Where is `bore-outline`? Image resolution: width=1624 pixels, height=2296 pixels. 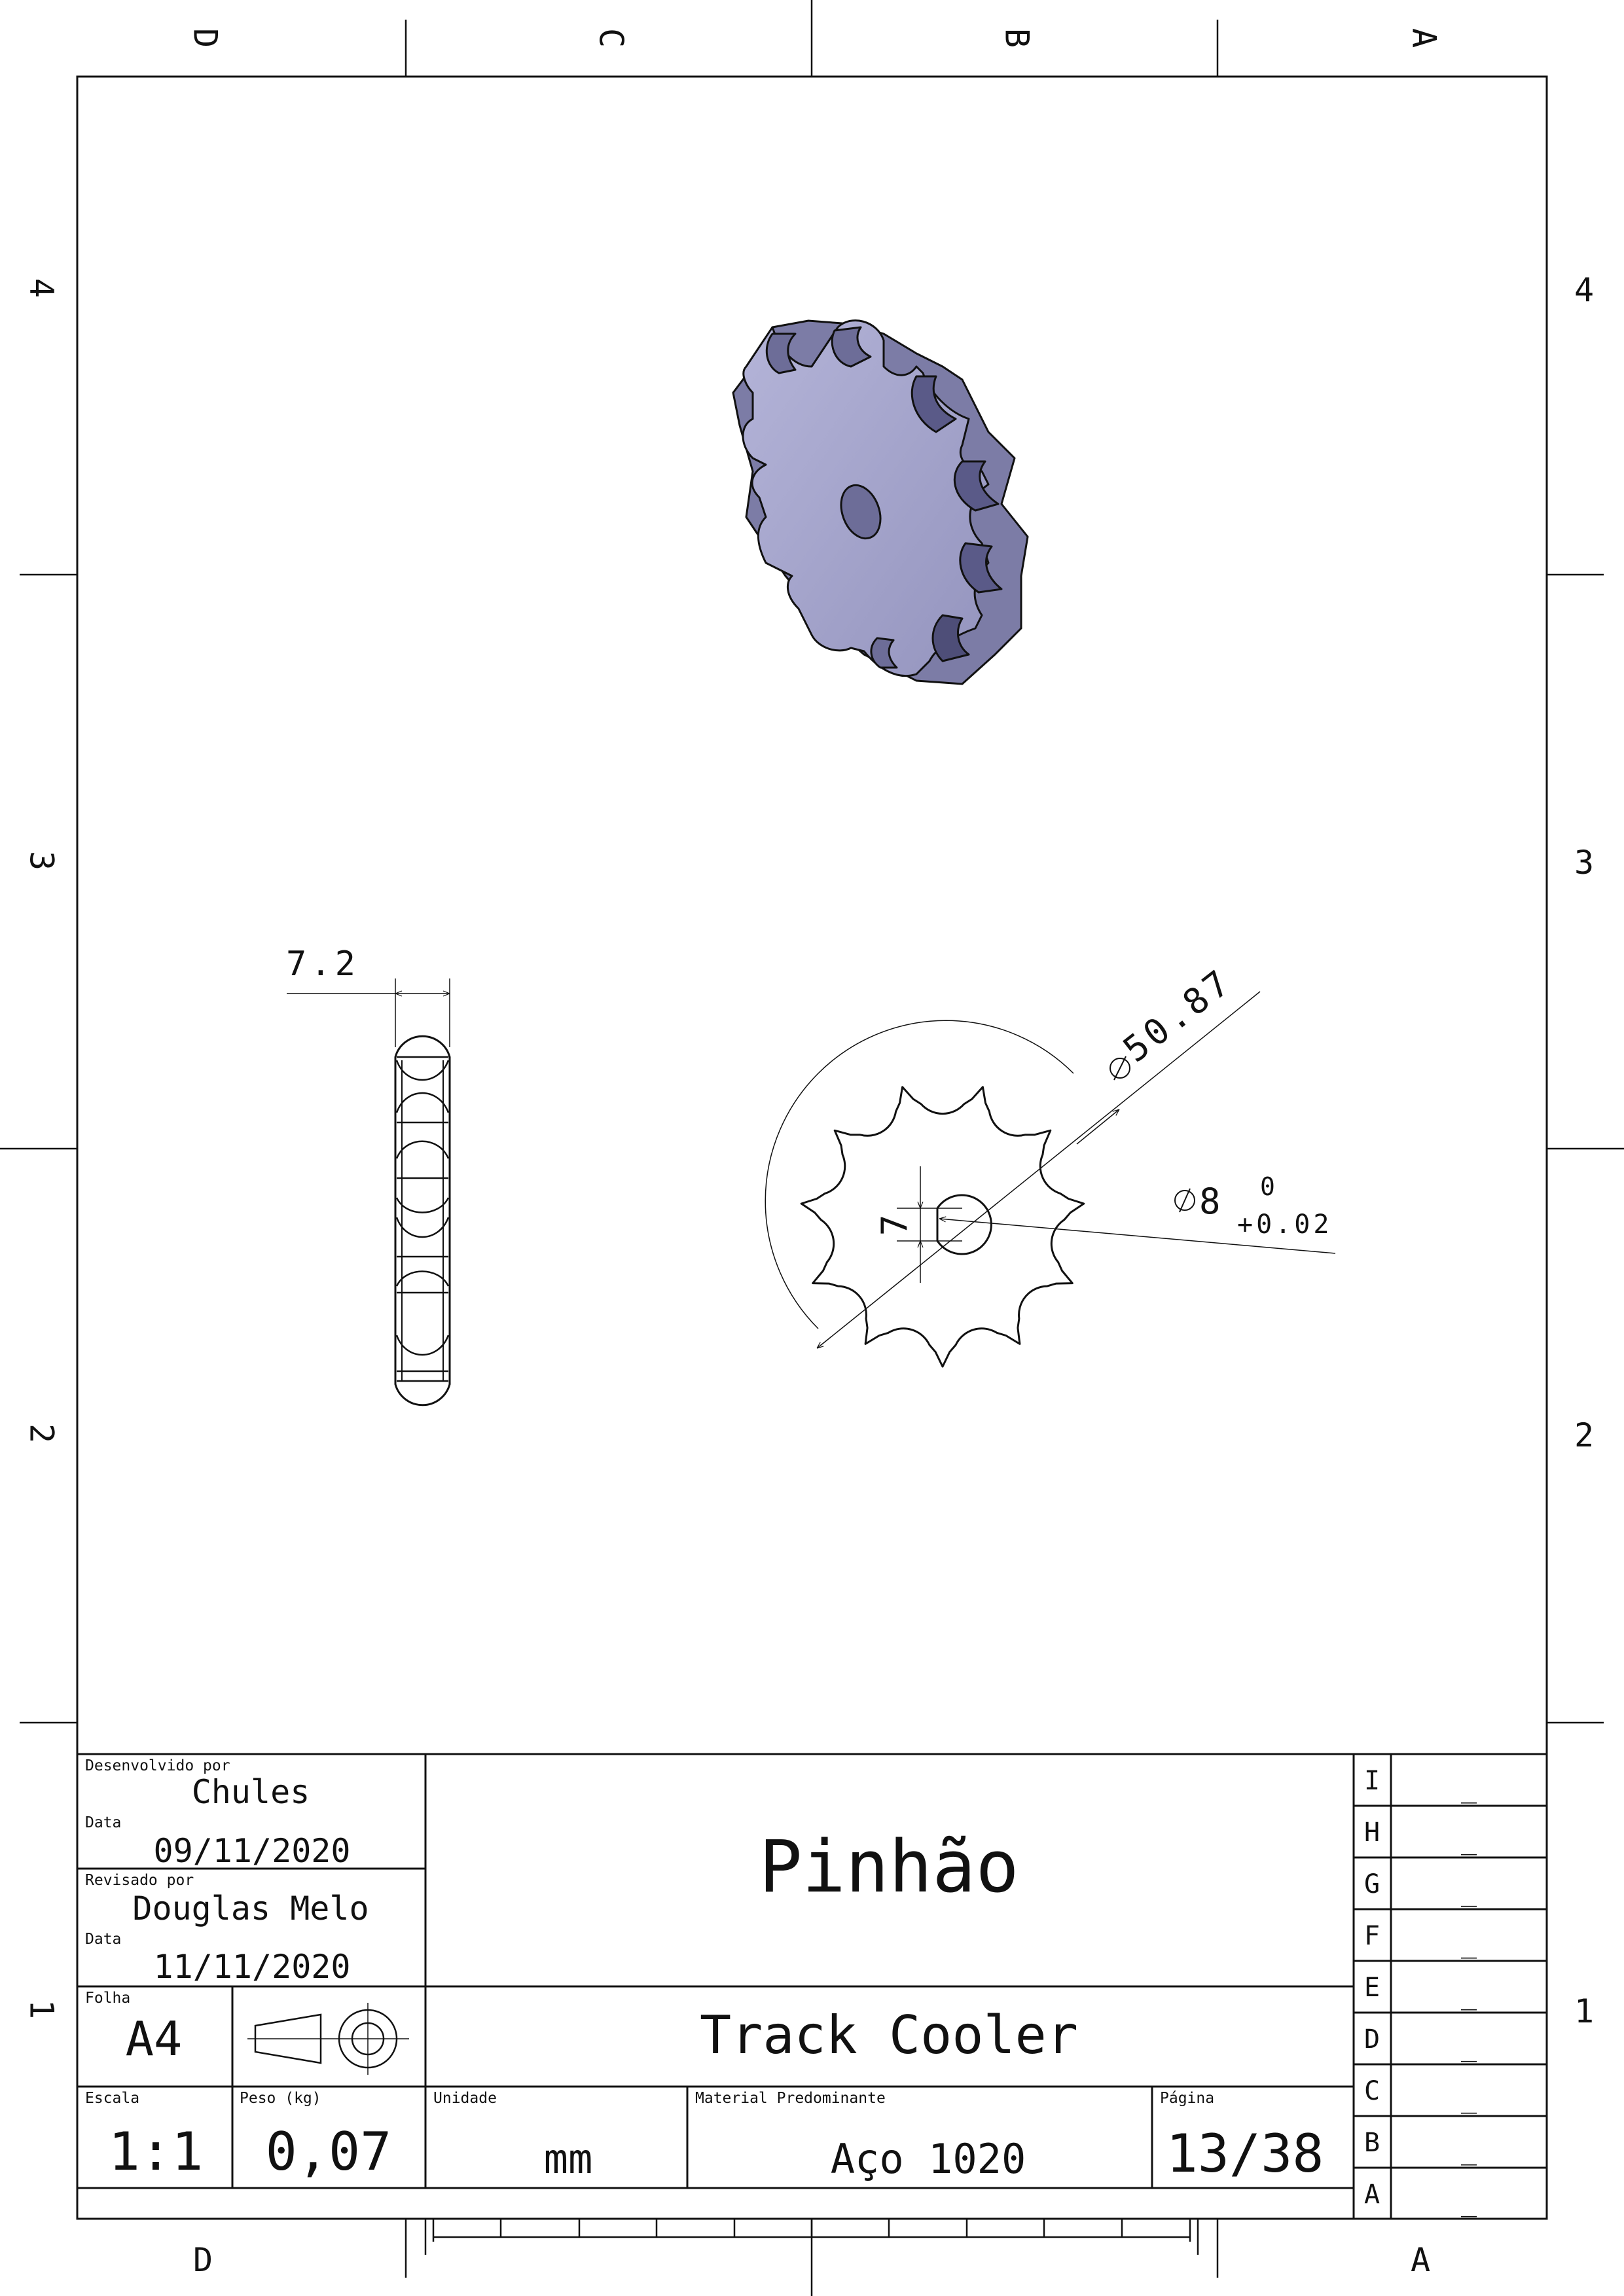 bore-outline is located at coordinates (964, 1224).